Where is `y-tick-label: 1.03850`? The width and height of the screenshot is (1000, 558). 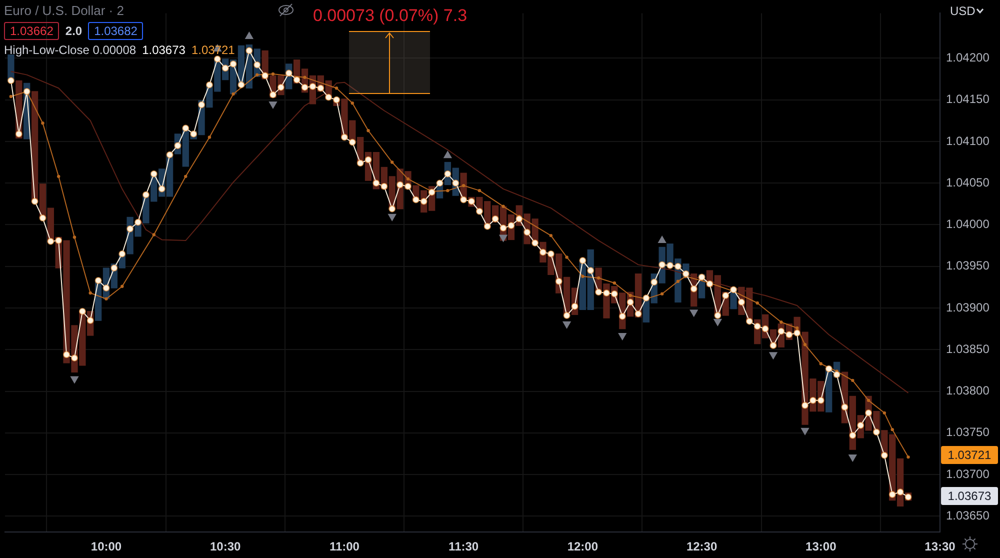 y-tick-label: 1.03850 is located at coordinates (968, 349).